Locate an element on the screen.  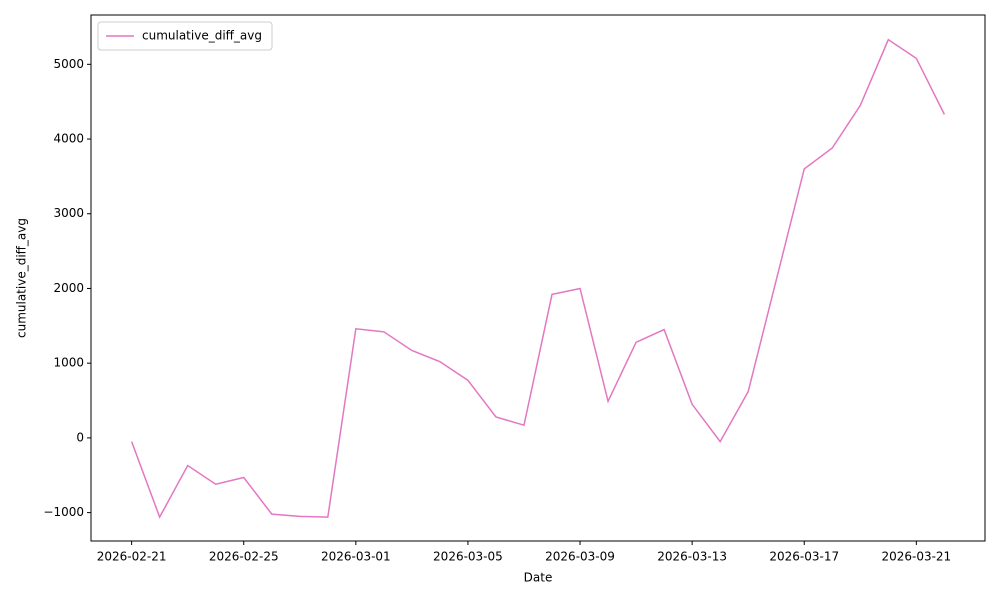
y-tick-label: 1000 is located at coordinates (68, 363).